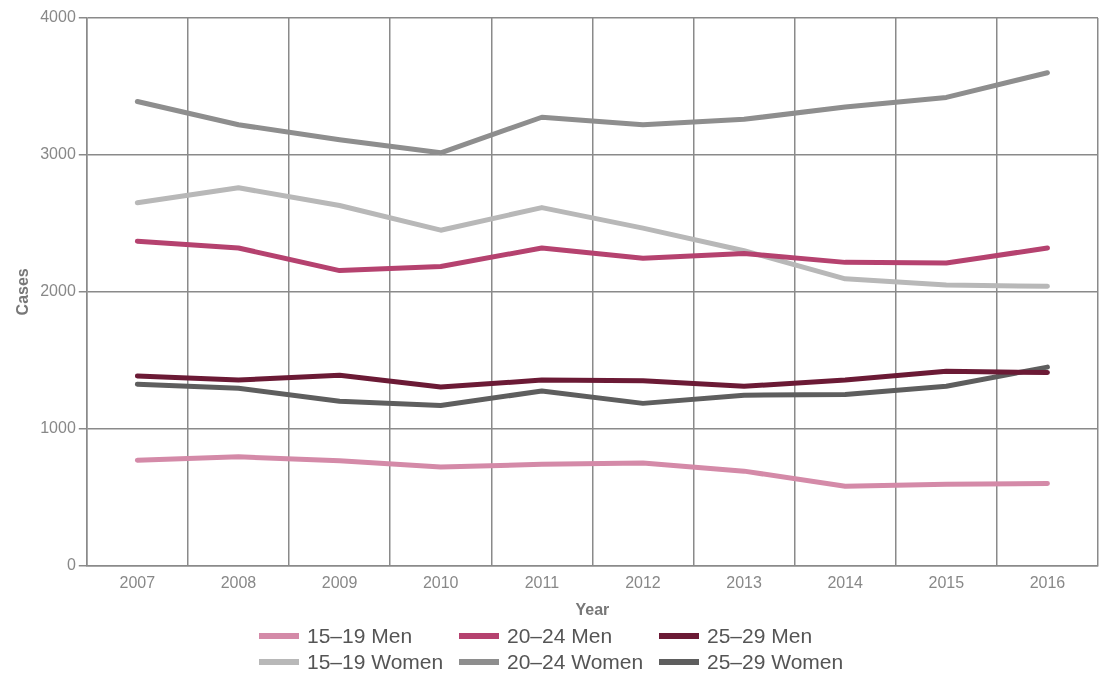 The height and width of the screenshot is (677, 1118). Describe the element at coordinates (592, 609) in the screenshot. I see `x-axis-title: Year` at that location.